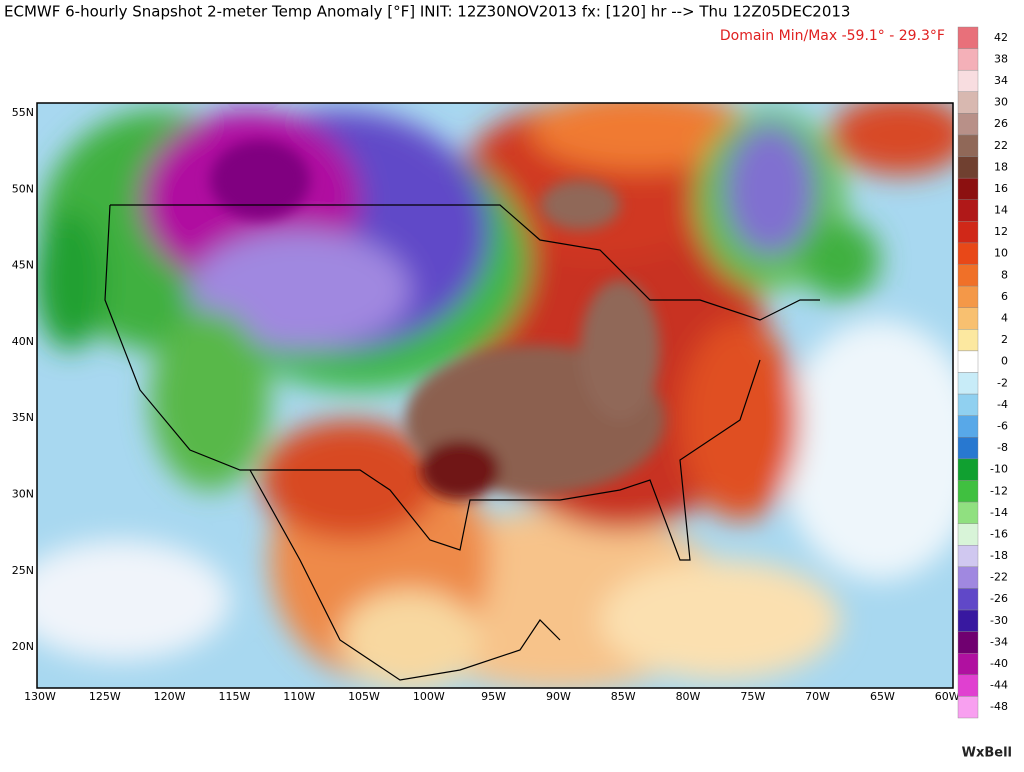 Image resolution: width=1024 pixels, height=772 pixels. I want to click on lat-label: 25N, so click(23, 570).